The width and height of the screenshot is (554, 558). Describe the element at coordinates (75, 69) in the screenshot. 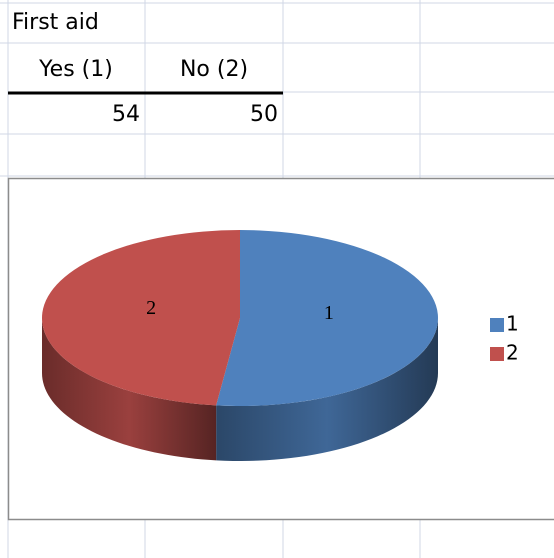

I see `column-header: Yes (1)` at that location.